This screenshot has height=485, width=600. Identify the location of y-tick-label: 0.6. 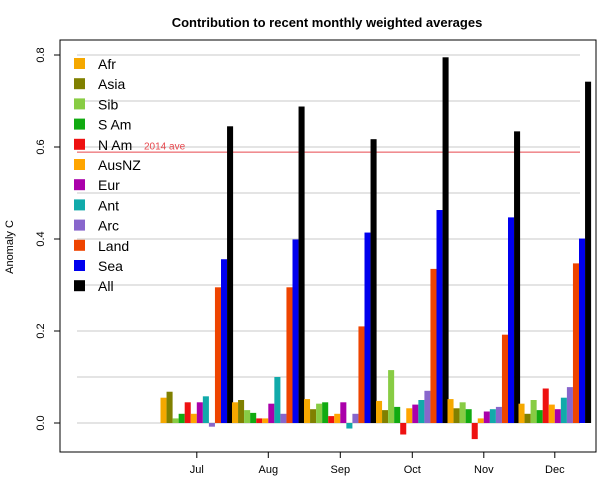
(41, 146).